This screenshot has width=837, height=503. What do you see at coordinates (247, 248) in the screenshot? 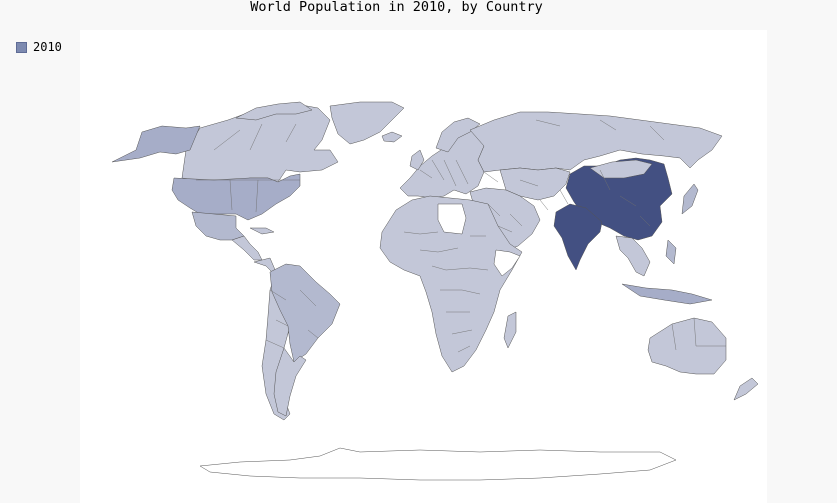
I see `region-central-america` at bounding box center [247, 248].